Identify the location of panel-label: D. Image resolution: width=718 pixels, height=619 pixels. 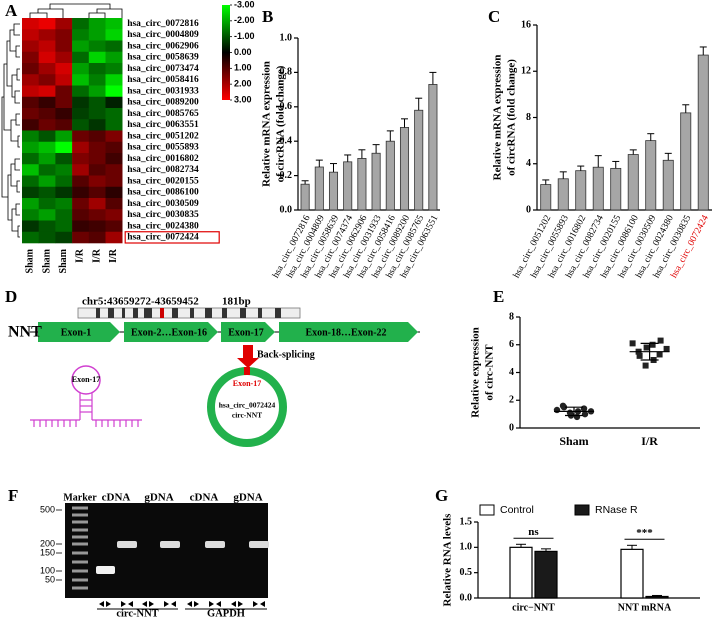
(11, 296).